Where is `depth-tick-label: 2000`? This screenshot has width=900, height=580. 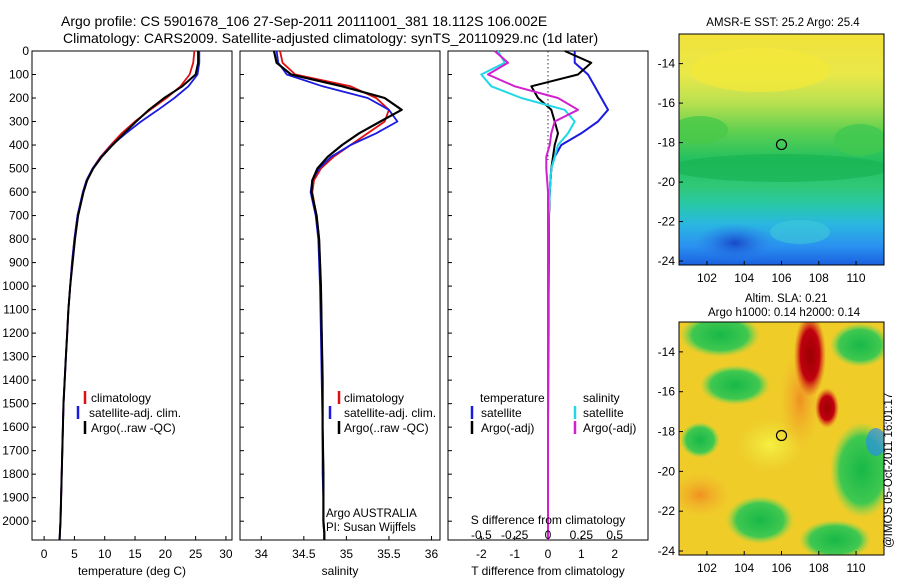
depth-tick-label: 2000 is located at coordinates (15, 521).